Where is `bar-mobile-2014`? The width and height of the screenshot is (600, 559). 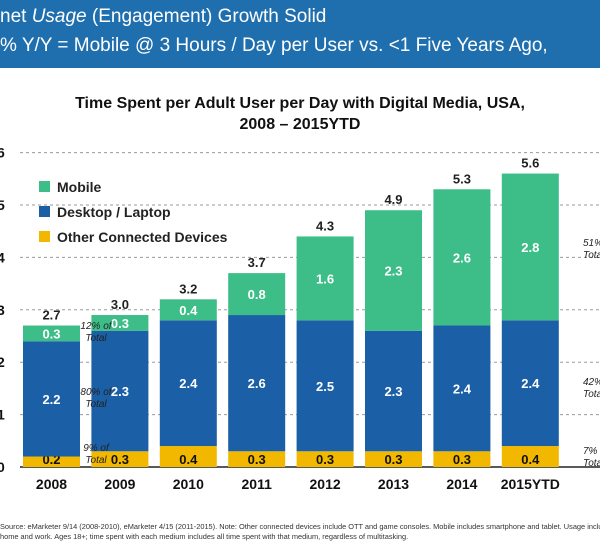
bar-mobile-2014 is located at coordinates (462, 257).